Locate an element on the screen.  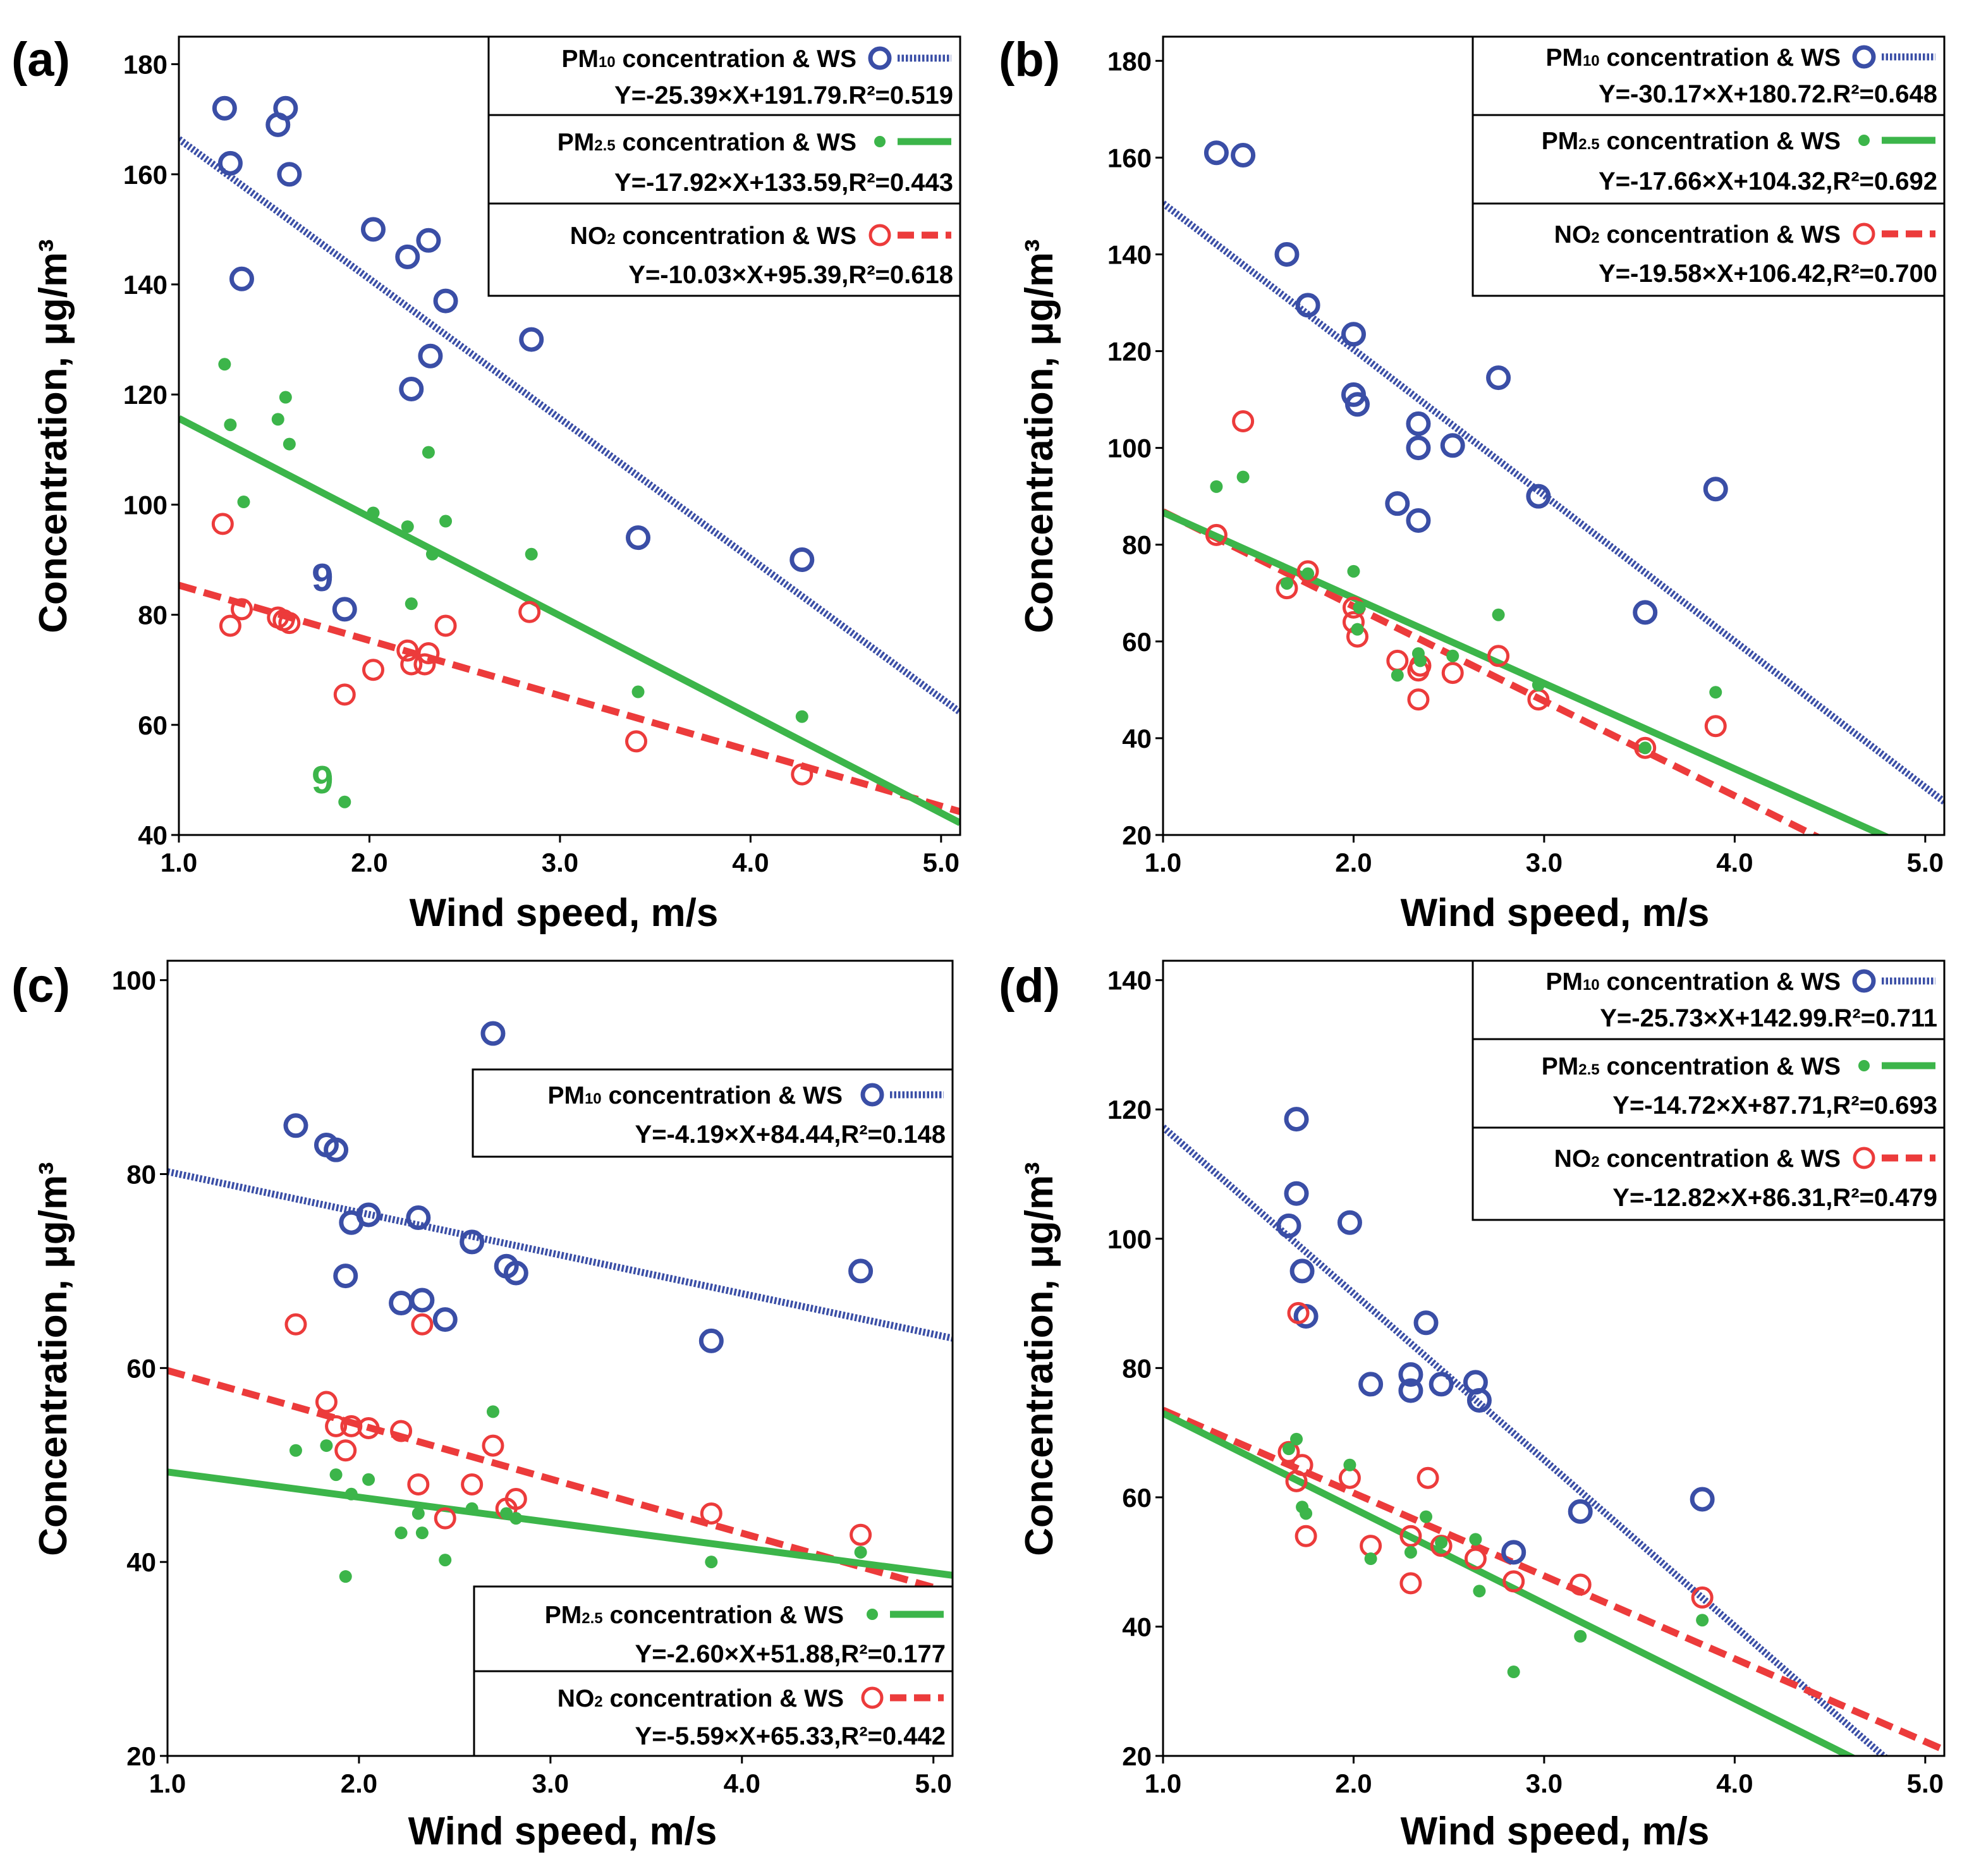
y-tick-label: 60 is located at coordinates (153, 725).